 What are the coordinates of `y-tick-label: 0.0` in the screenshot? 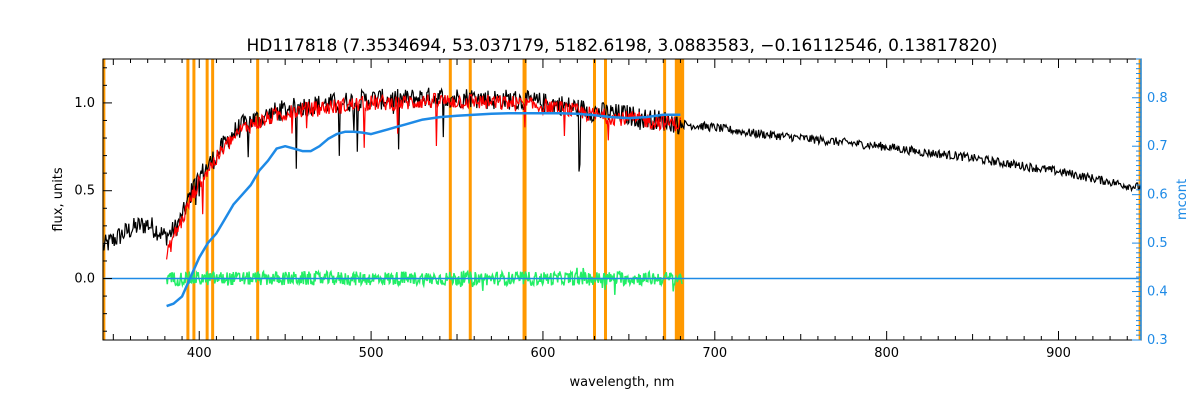 It's located at (84, 279).